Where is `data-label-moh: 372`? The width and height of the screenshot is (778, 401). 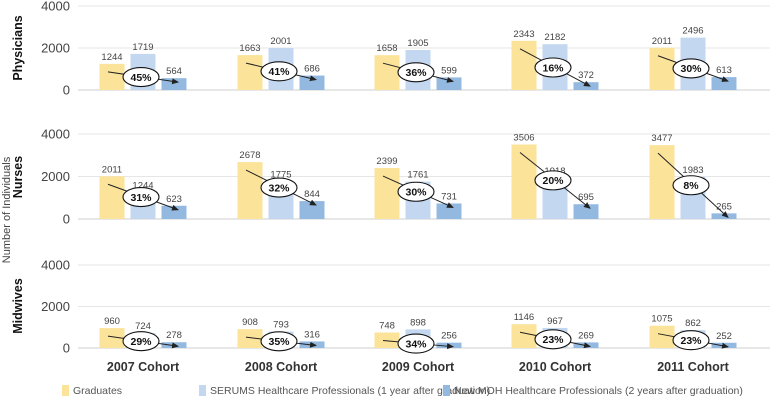
data-label-moh: 372 is located at coordinates (586, 75).